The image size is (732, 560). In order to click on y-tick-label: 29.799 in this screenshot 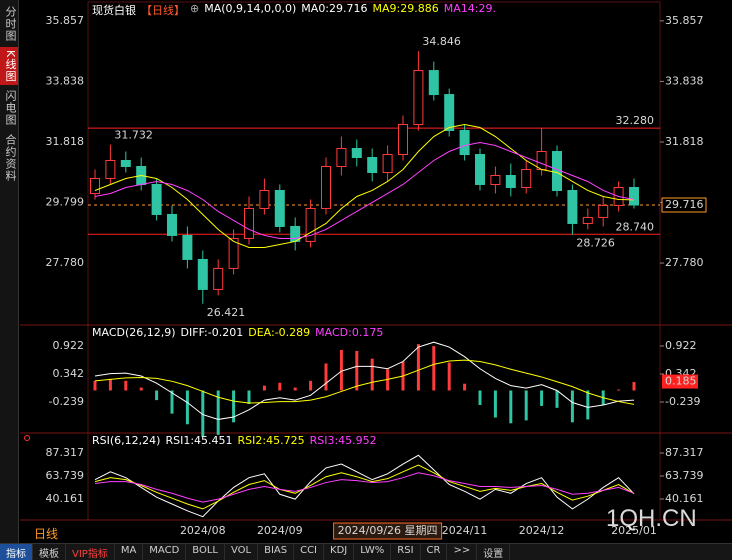, I will do `click(65, 202)`.